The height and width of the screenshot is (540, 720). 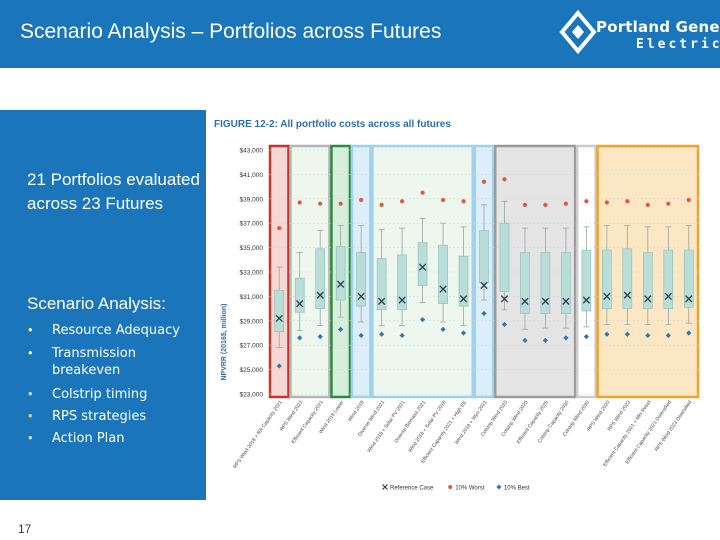 What do you see at coordinates (412, 488) in the screenshot?
I see `legend-label: Reference Case` at bounding box center [412, 488].